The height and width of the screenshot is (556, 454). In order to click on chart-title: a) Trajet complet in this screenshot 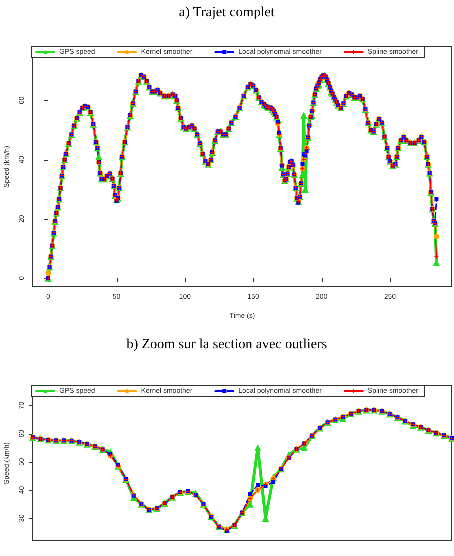, I will do `click(227, 13)`.